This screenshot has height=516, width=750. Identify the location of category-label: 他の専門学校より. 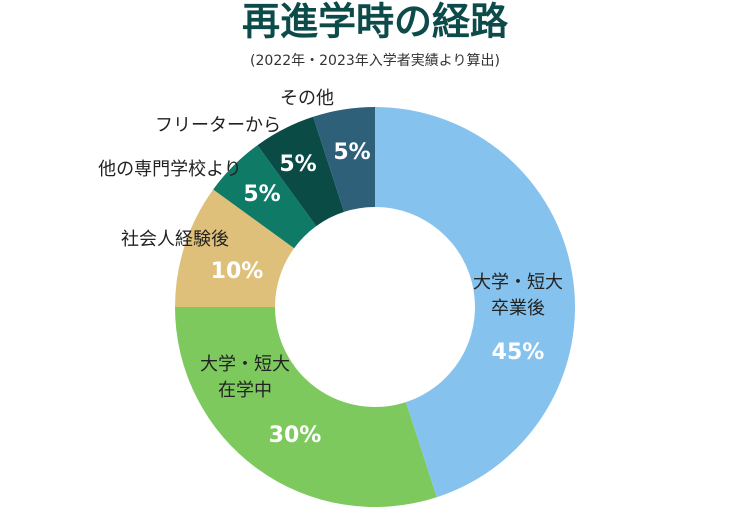
(170, 169).